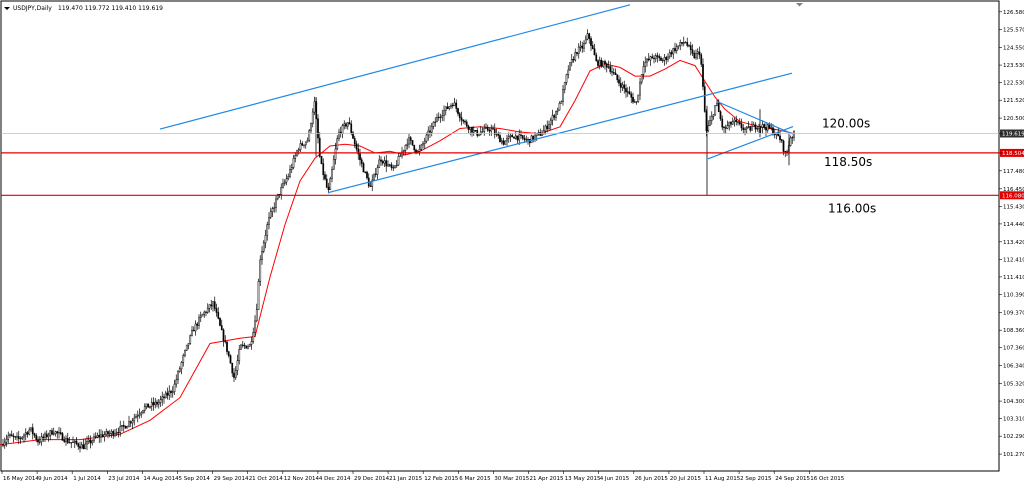 The height and width of the screenshot is (488, 1024). What do you see at coordinates (1013, 135) in the screenshot?
I see `price-tag-text: 119.619` at bounding box center [1013, 135].